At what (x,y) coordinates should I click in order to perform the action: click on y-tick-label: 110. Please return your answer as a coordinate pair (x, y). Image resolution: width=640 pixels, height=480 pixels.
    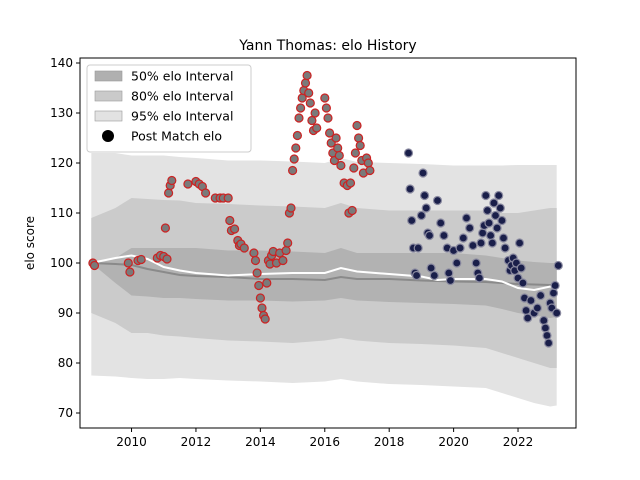
    Looking at the image, I should click on (61, 213).